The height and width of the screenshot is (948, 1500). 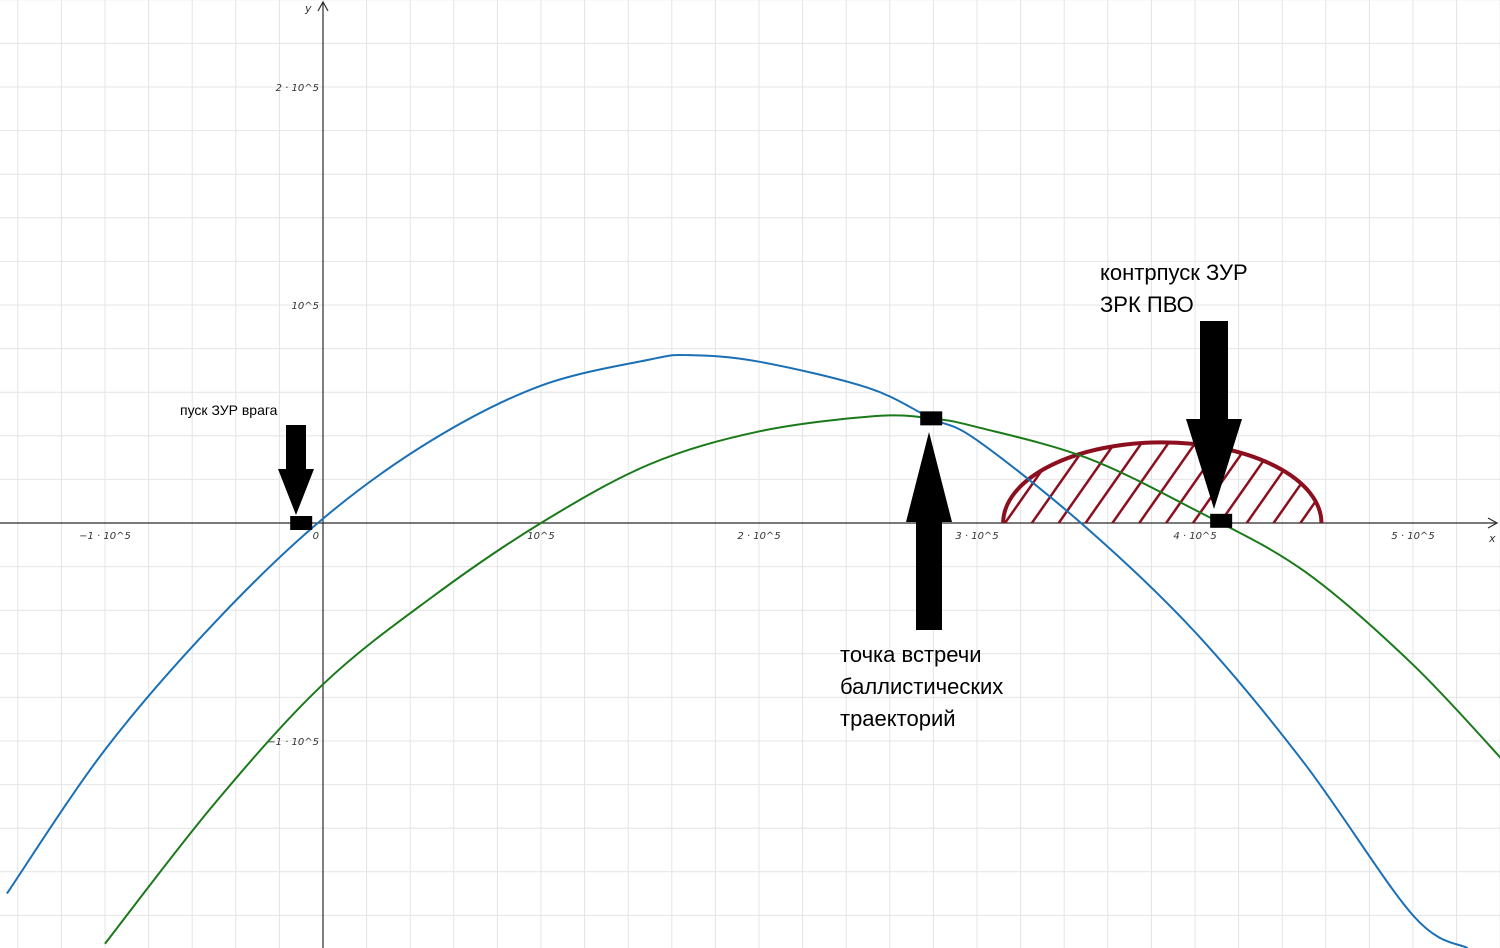 I want to click on x-tick-label: 3 · 10^5, so click(x=976, y=536).